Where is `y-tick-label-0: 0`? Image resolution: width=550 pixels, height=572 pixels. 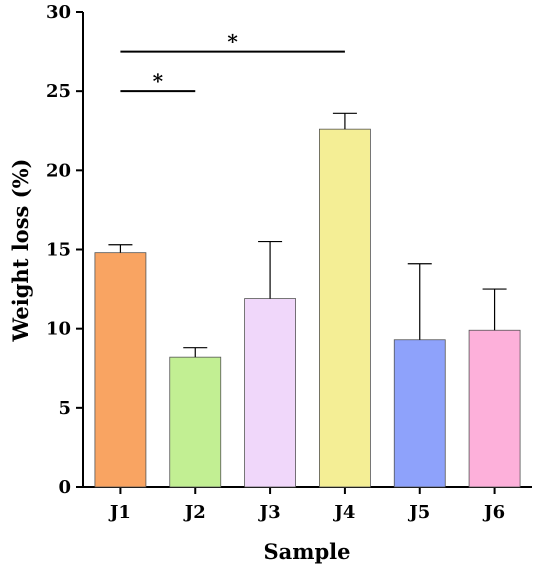
y-tick-label-0: 0 is located at coordinates (64, 487).